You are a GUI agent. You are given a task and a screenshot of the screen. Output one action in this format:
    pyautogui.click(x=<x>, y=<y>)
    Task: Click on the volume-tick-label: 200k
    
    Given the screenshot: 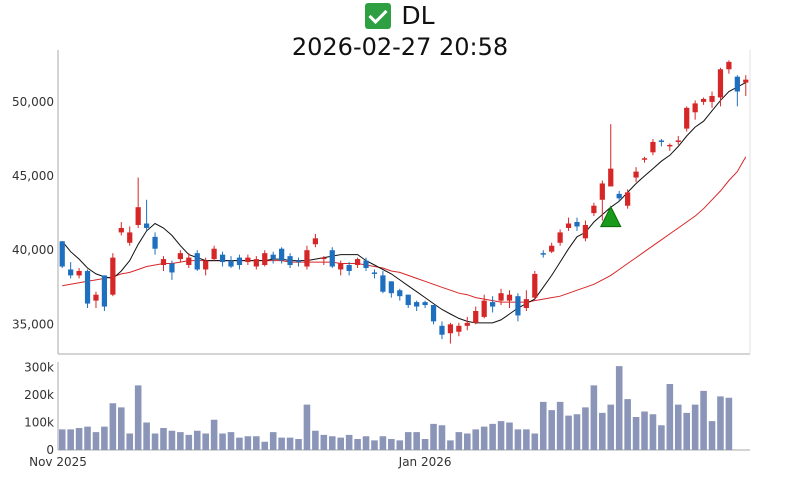 What is the action you would take?
    pyautogui.click(x=39, y=395)
    